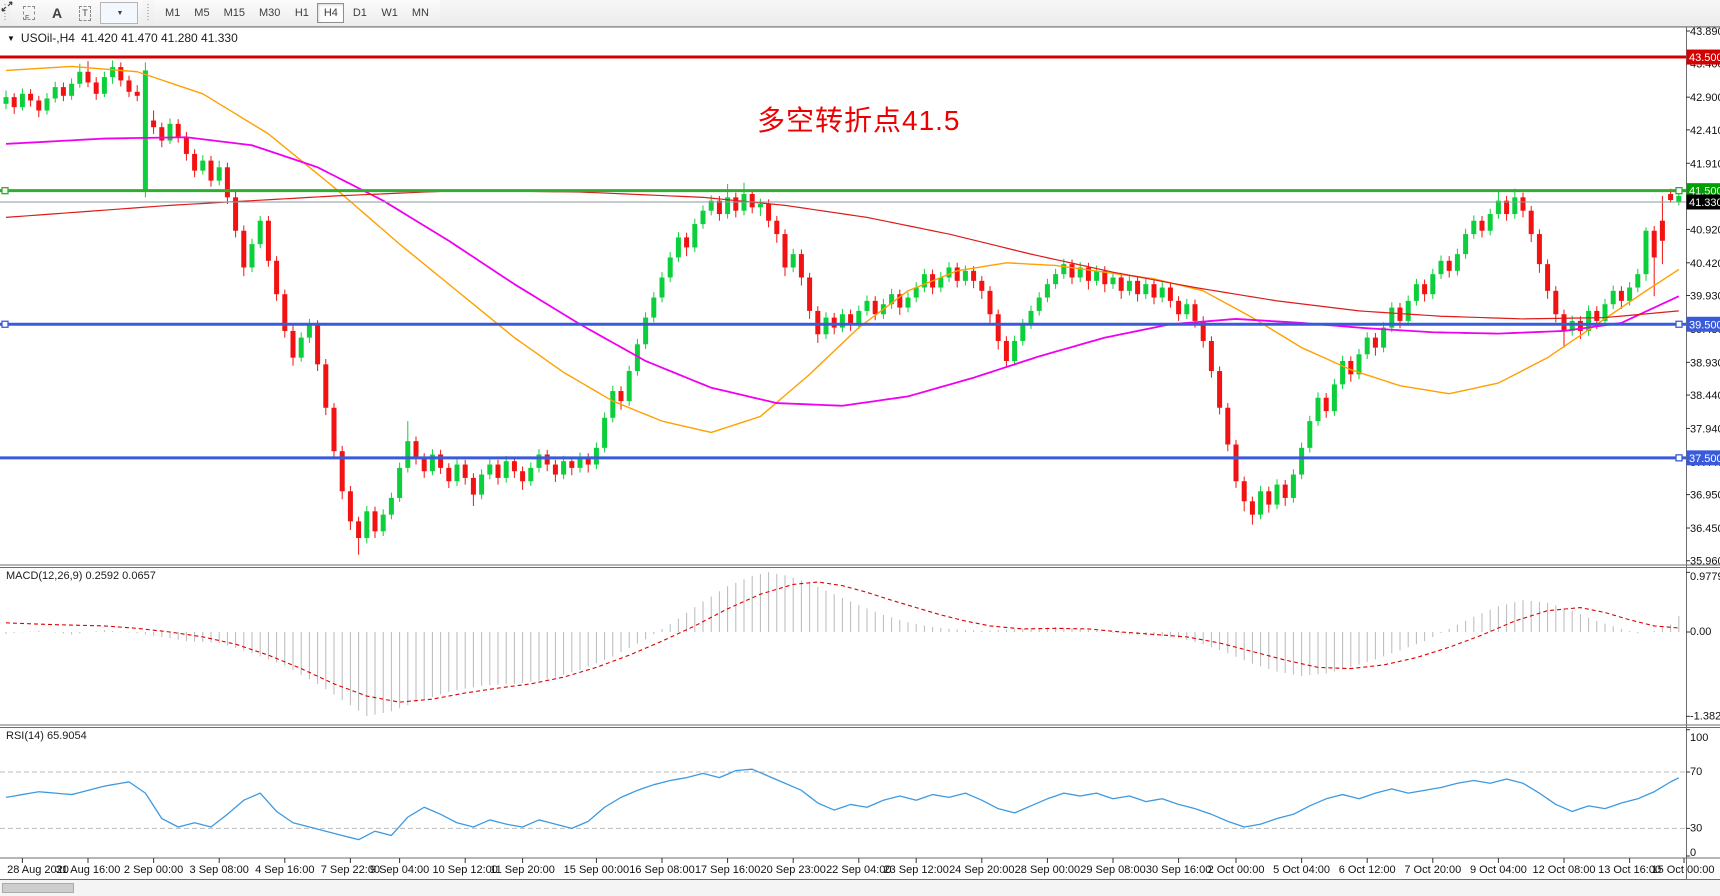  Describe the element at coordinates (219, 870) in the screenshot. I see `date-tick-label: 3 Sep 08:00` at that location.